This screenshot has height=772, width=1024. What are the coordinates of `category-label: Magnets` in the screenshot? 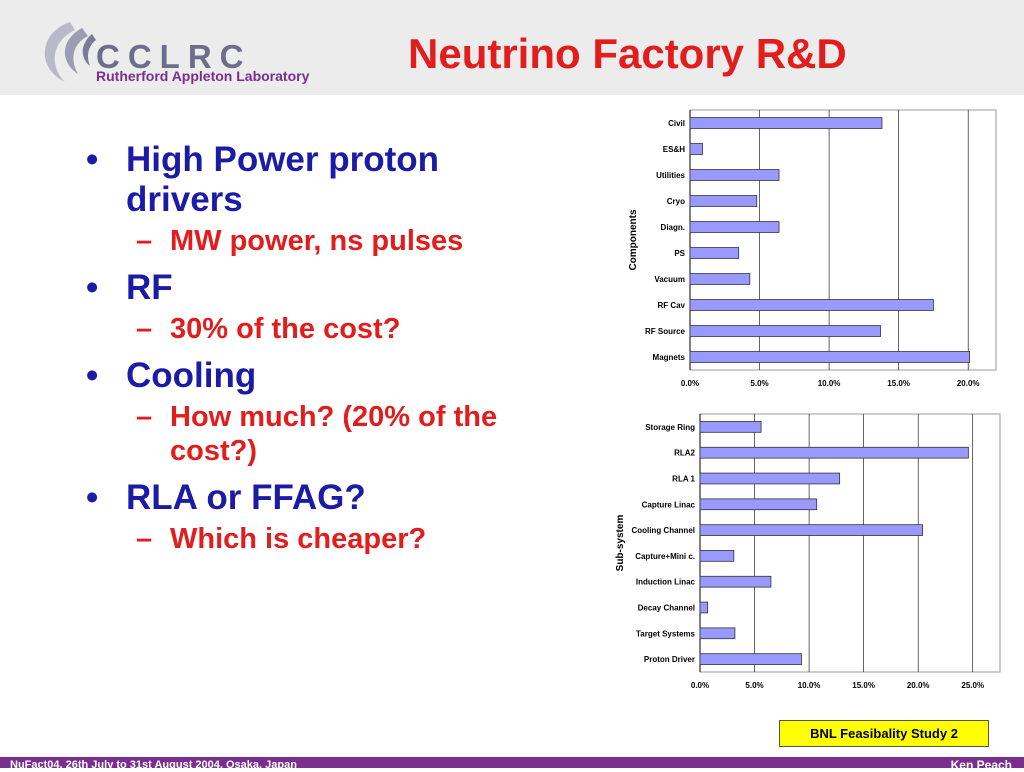 It's located at (669, 357).